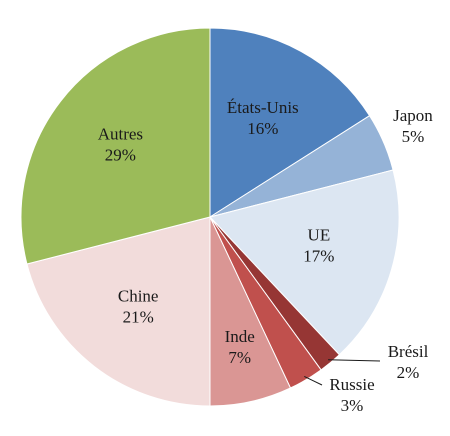 This screenshot has height=436, width=450. Describe the element at coordinates (318, 256) in the screenshot. I see `slice-value-ue: 17%` at that location.